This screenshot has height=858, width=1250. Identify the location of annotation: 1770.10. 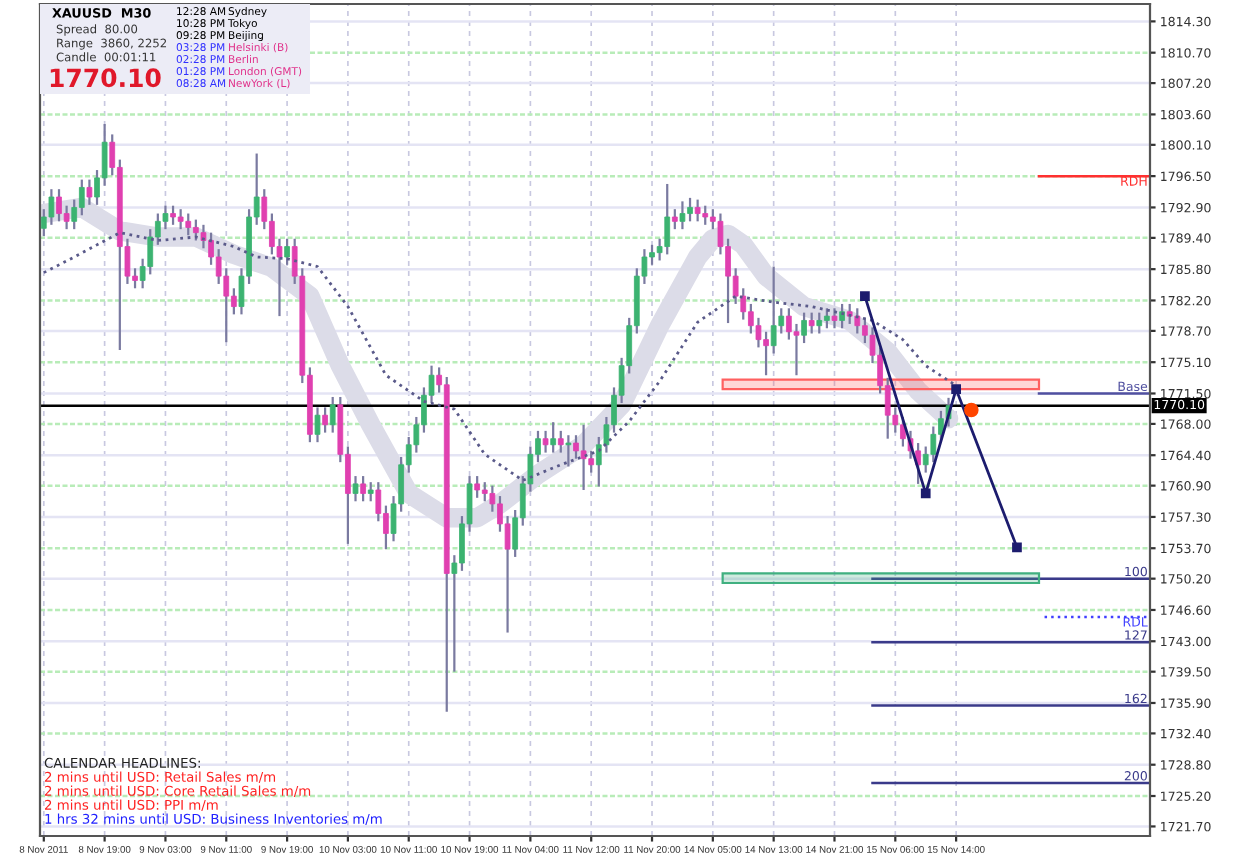
(105, 78).